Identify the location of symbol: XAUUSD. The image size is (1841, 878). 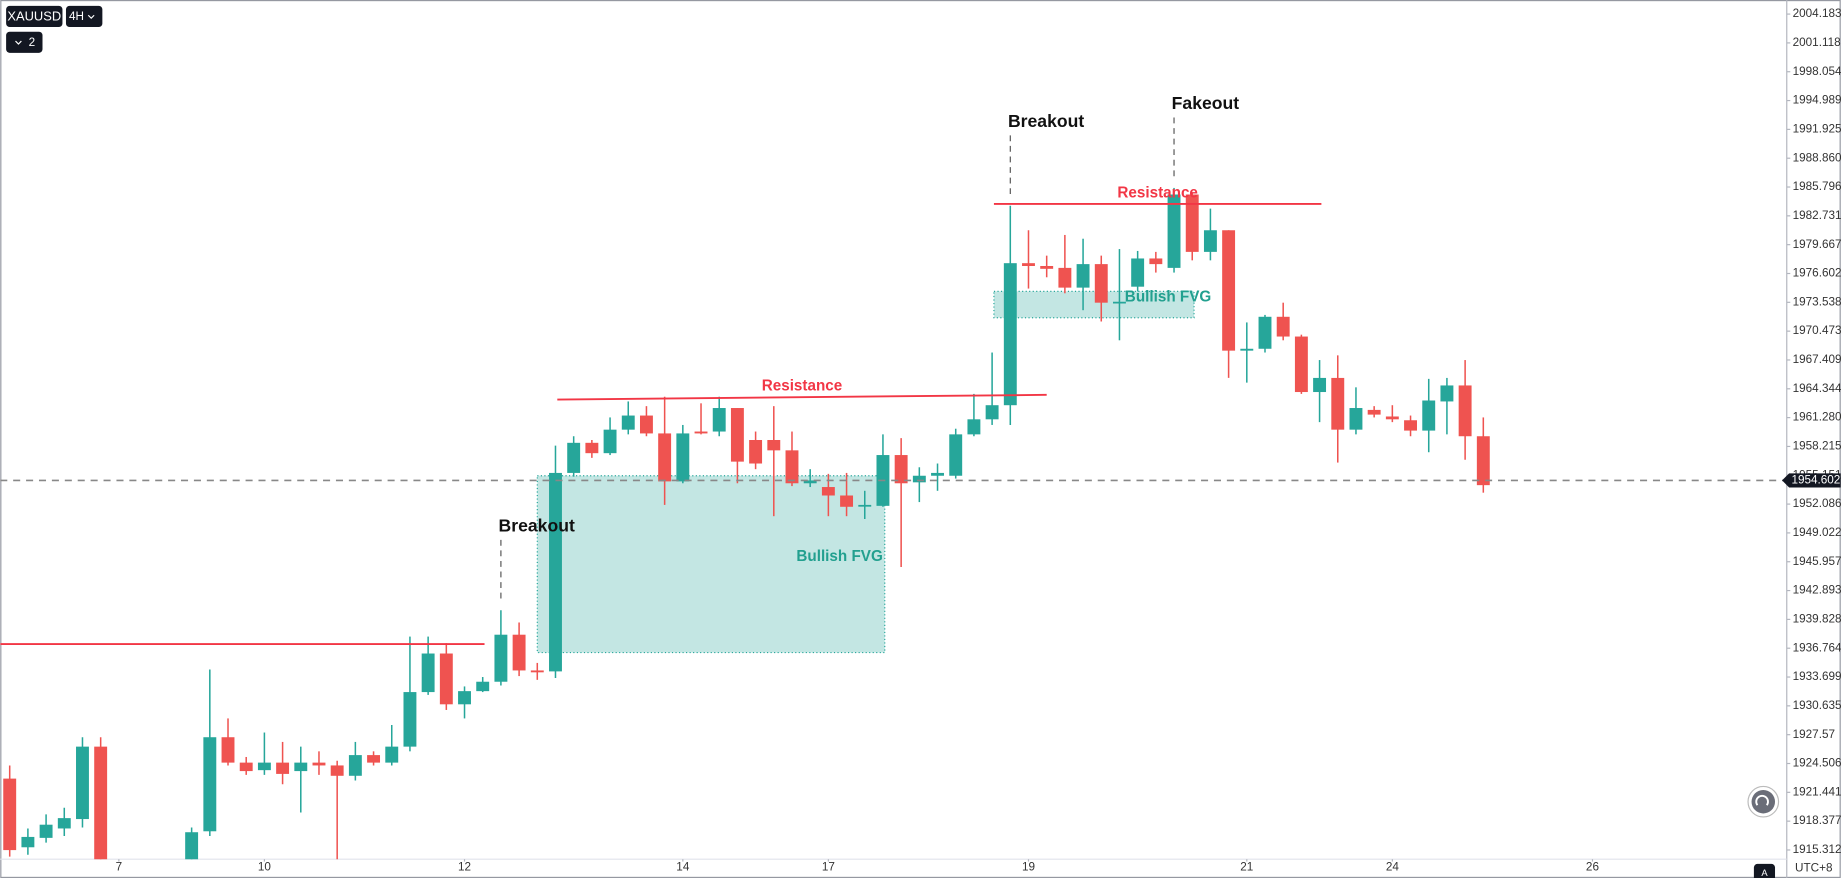
(34, 15).